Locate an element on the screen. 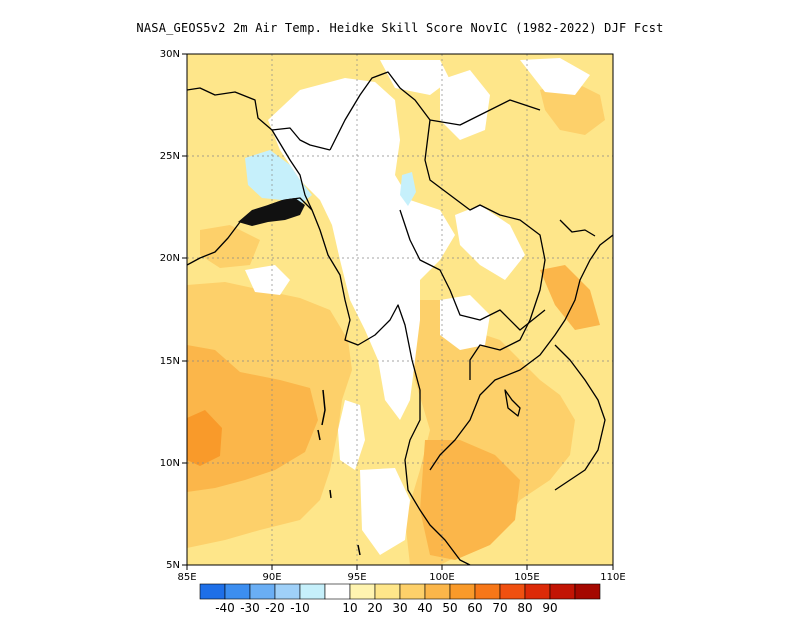  colorbar is located at coordinates (400, 591).